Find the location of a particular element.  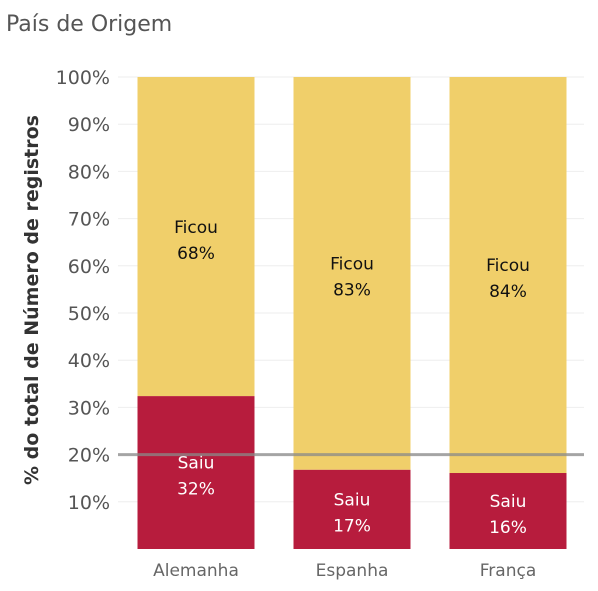

bar-ficou-frança is located at coordinates (508, 275).